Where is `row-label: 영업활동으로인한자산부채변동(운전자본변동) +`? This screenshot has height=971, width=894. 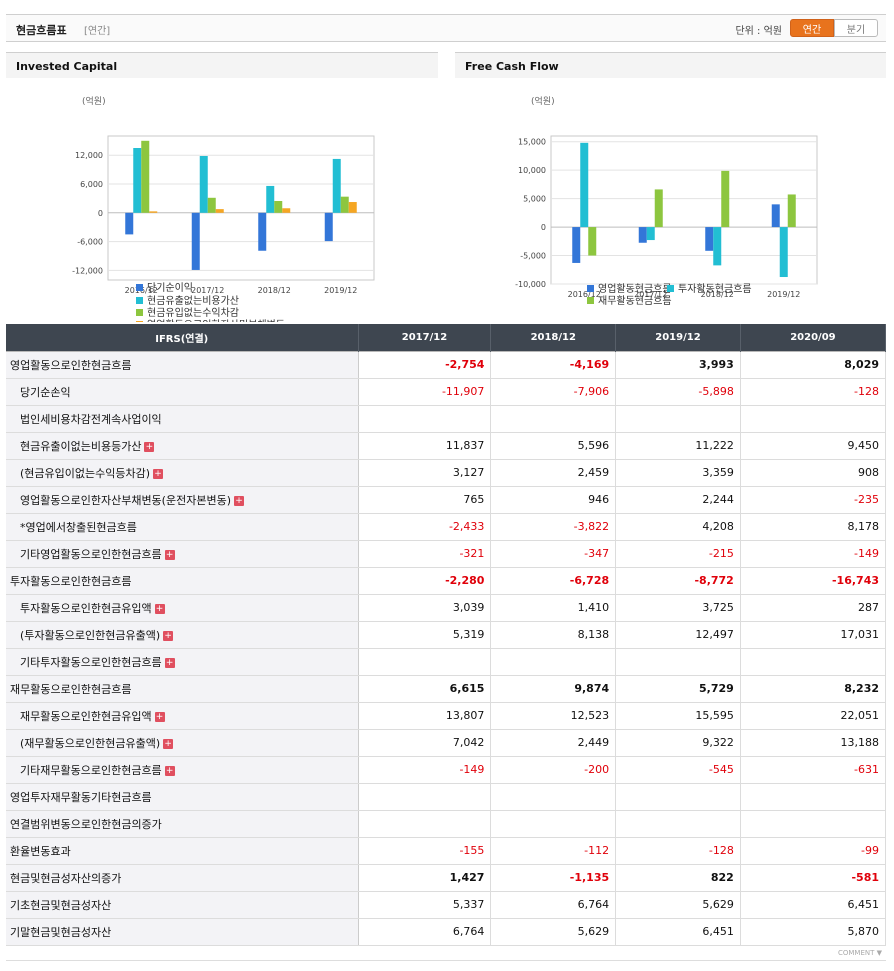
row-label: 영업활동으로인한자산부채변동(운전자본변동) + is located at coordinates (182, 500).